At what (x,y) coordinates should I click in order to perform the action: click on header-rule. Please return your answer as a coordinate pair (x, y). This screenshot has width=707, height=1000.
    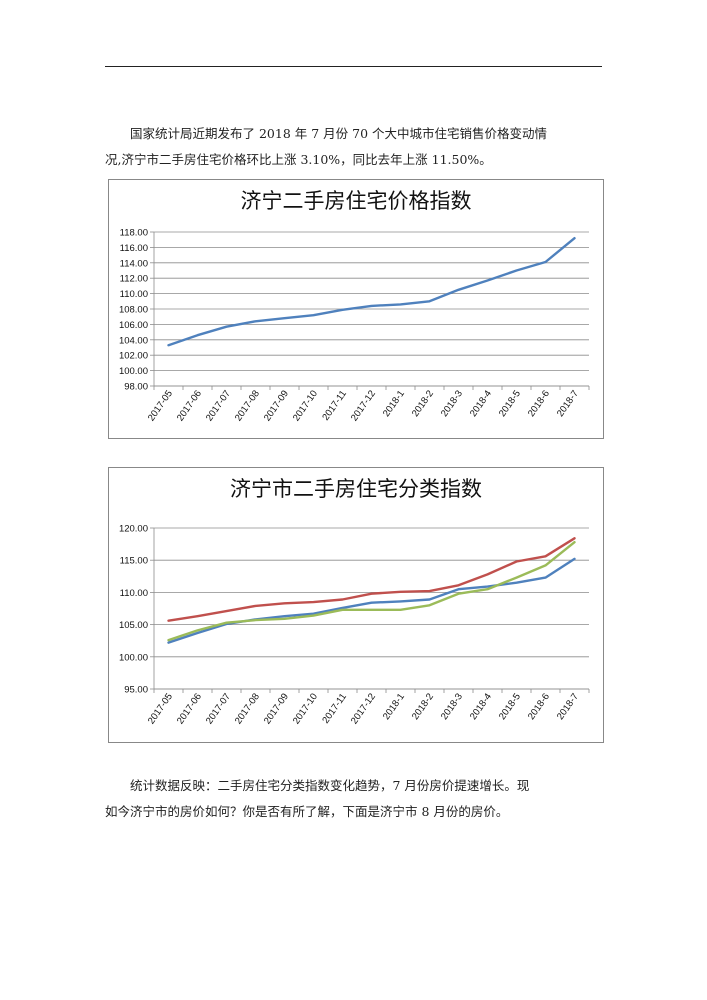
    Looking at the image, I should click on (353, 66).